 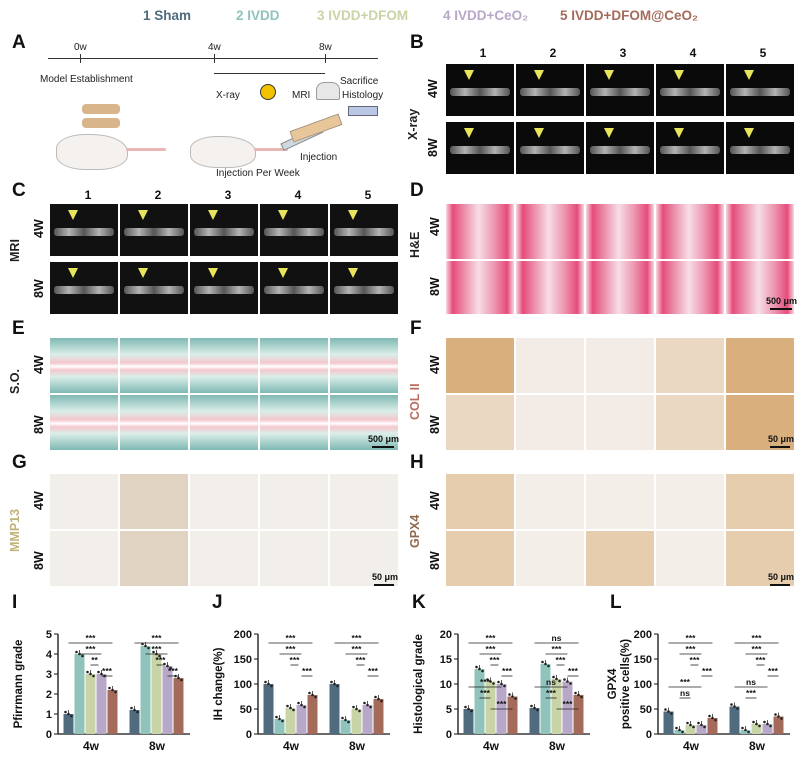 I want to click on panel-label-g: G, so click(x=19, y=462).